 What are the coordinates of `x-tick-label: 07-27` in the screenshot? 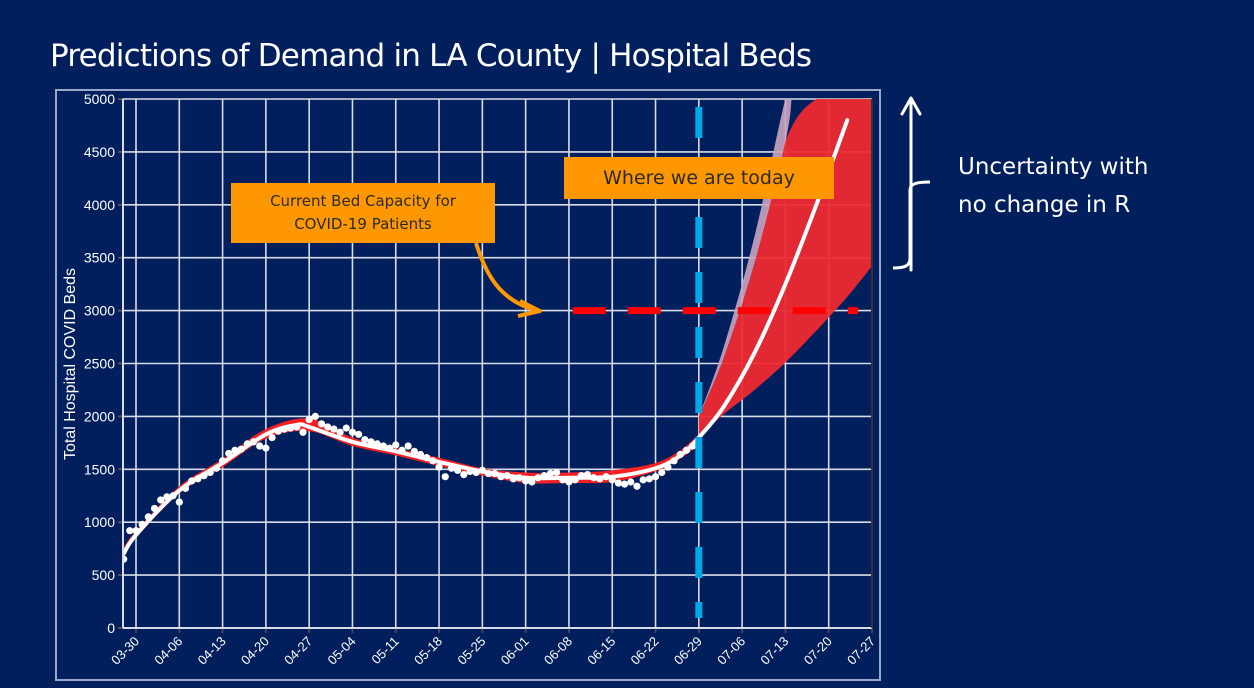 It's located at (861, 651).